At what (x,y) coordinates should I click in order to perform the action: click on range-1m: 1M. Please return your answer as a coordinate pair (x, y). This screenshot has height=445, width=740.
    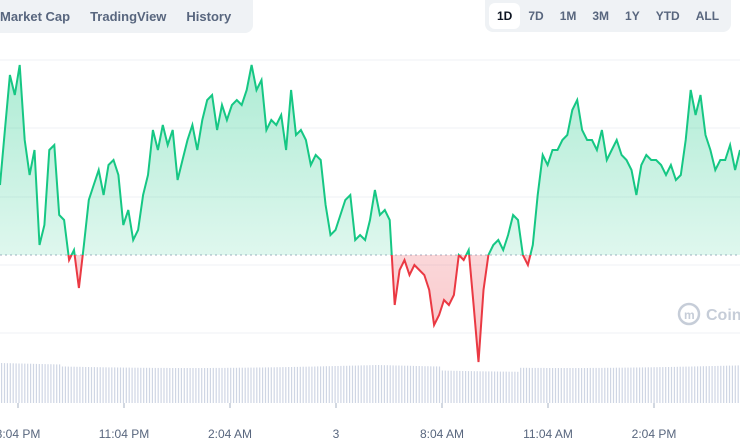
    Looking at the image, I should click on (568, 16).